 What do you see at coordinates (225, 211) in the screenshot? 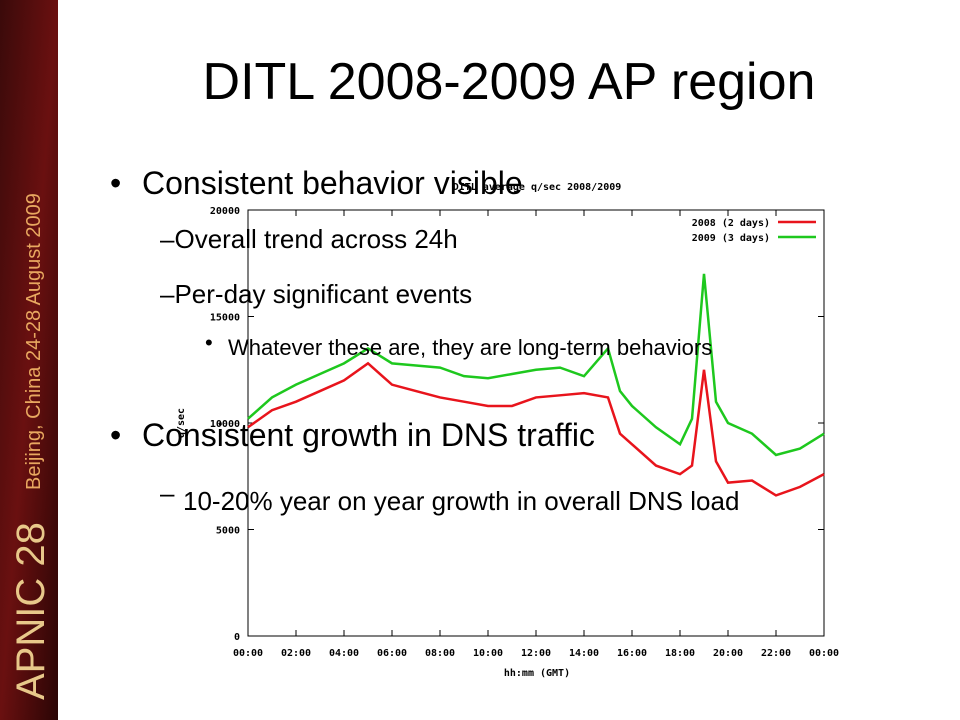
I see `y-tick-label: 20000` at bounding box center [225, 211].